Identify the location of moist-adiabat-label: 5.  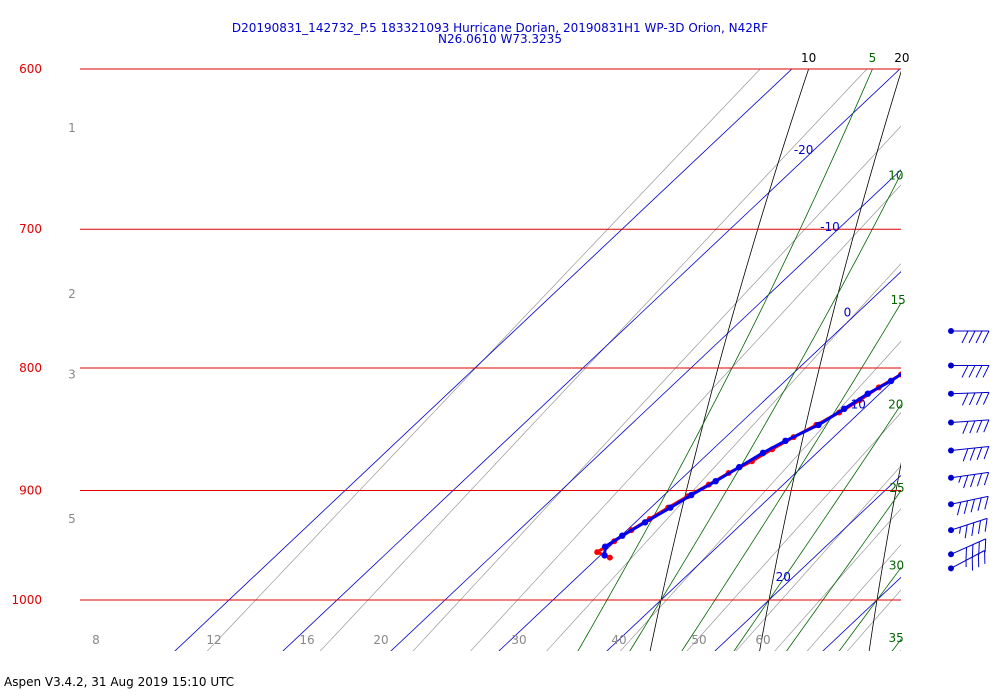
(873, 58).